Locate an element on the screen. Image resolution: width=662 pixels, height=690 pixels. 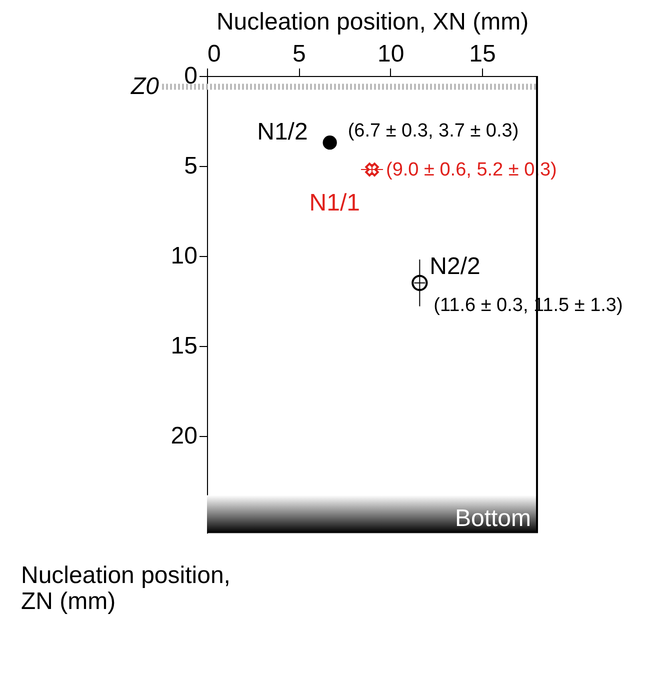
annotation: (6.7 ± 0.3, 3.7 ± 0.3) is located at coordinates (433, 131).